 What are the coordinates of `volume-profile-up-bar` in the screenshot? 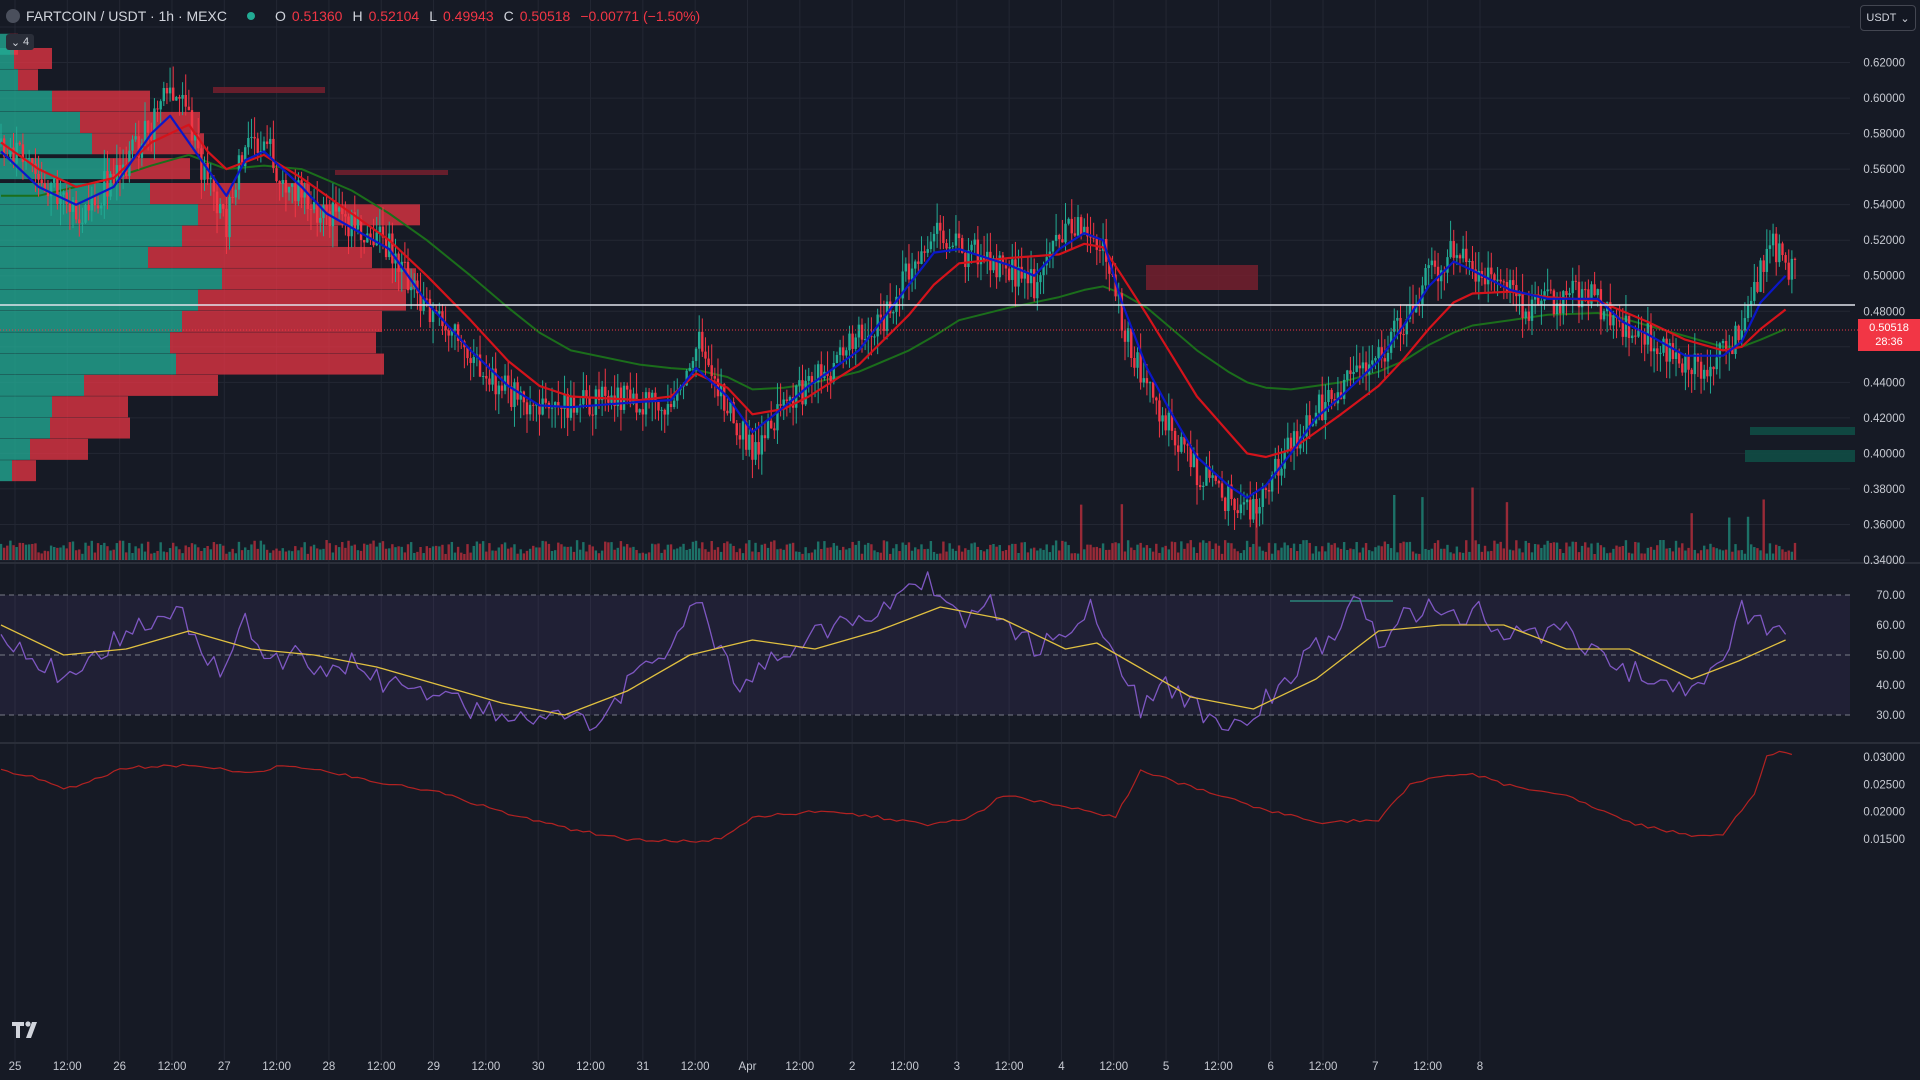 It's located at (91, 321).